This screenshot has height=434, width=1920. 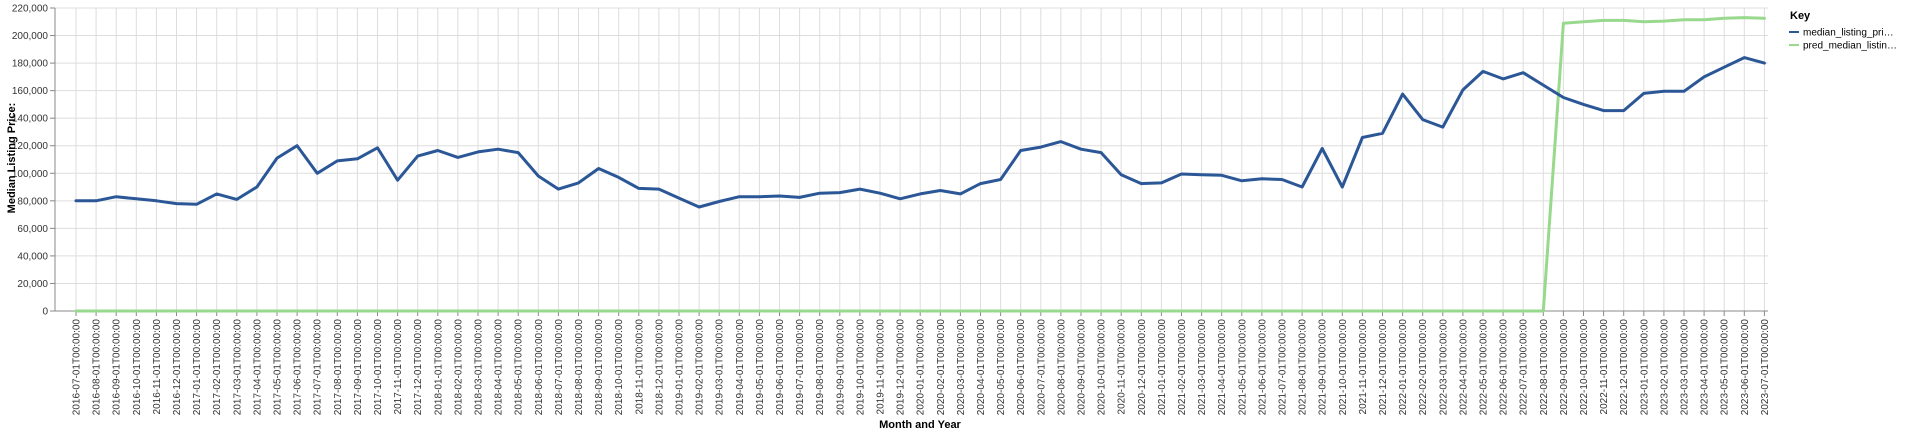 I want to click on x-tick-label: 2020-09-01T00:00:00, so click(x=1082, y=367).